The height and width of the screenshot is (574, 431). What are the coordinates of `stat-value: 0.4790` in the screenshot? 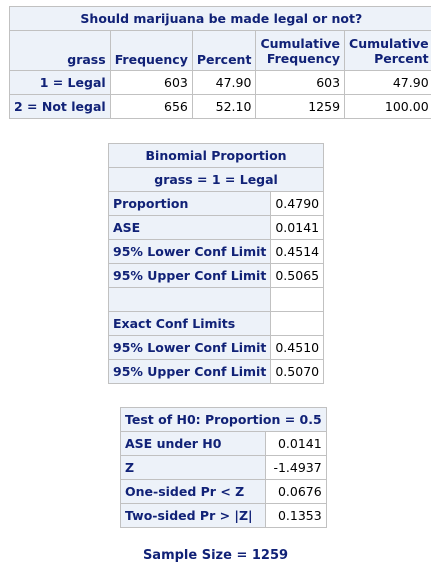 It's located at (297, 203).